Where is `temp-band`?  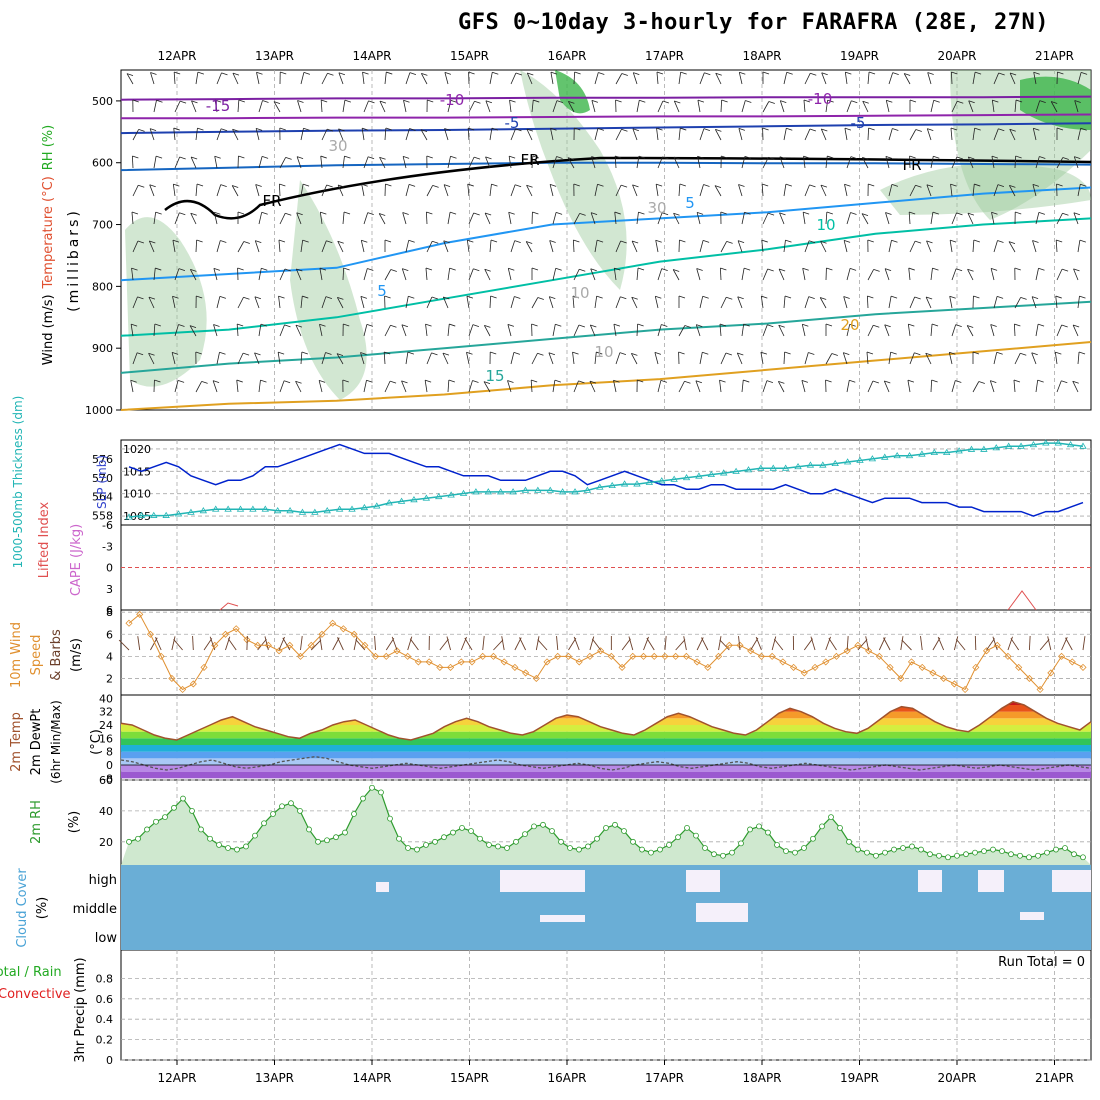
temp-band is located at coordinates (606, 755).